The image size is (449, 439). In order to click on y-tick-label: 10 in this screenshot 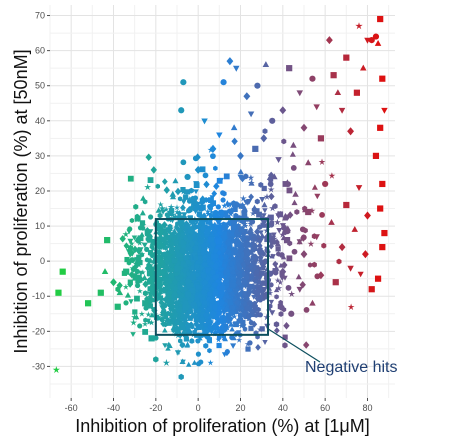, I will do `click(40, 226)`.